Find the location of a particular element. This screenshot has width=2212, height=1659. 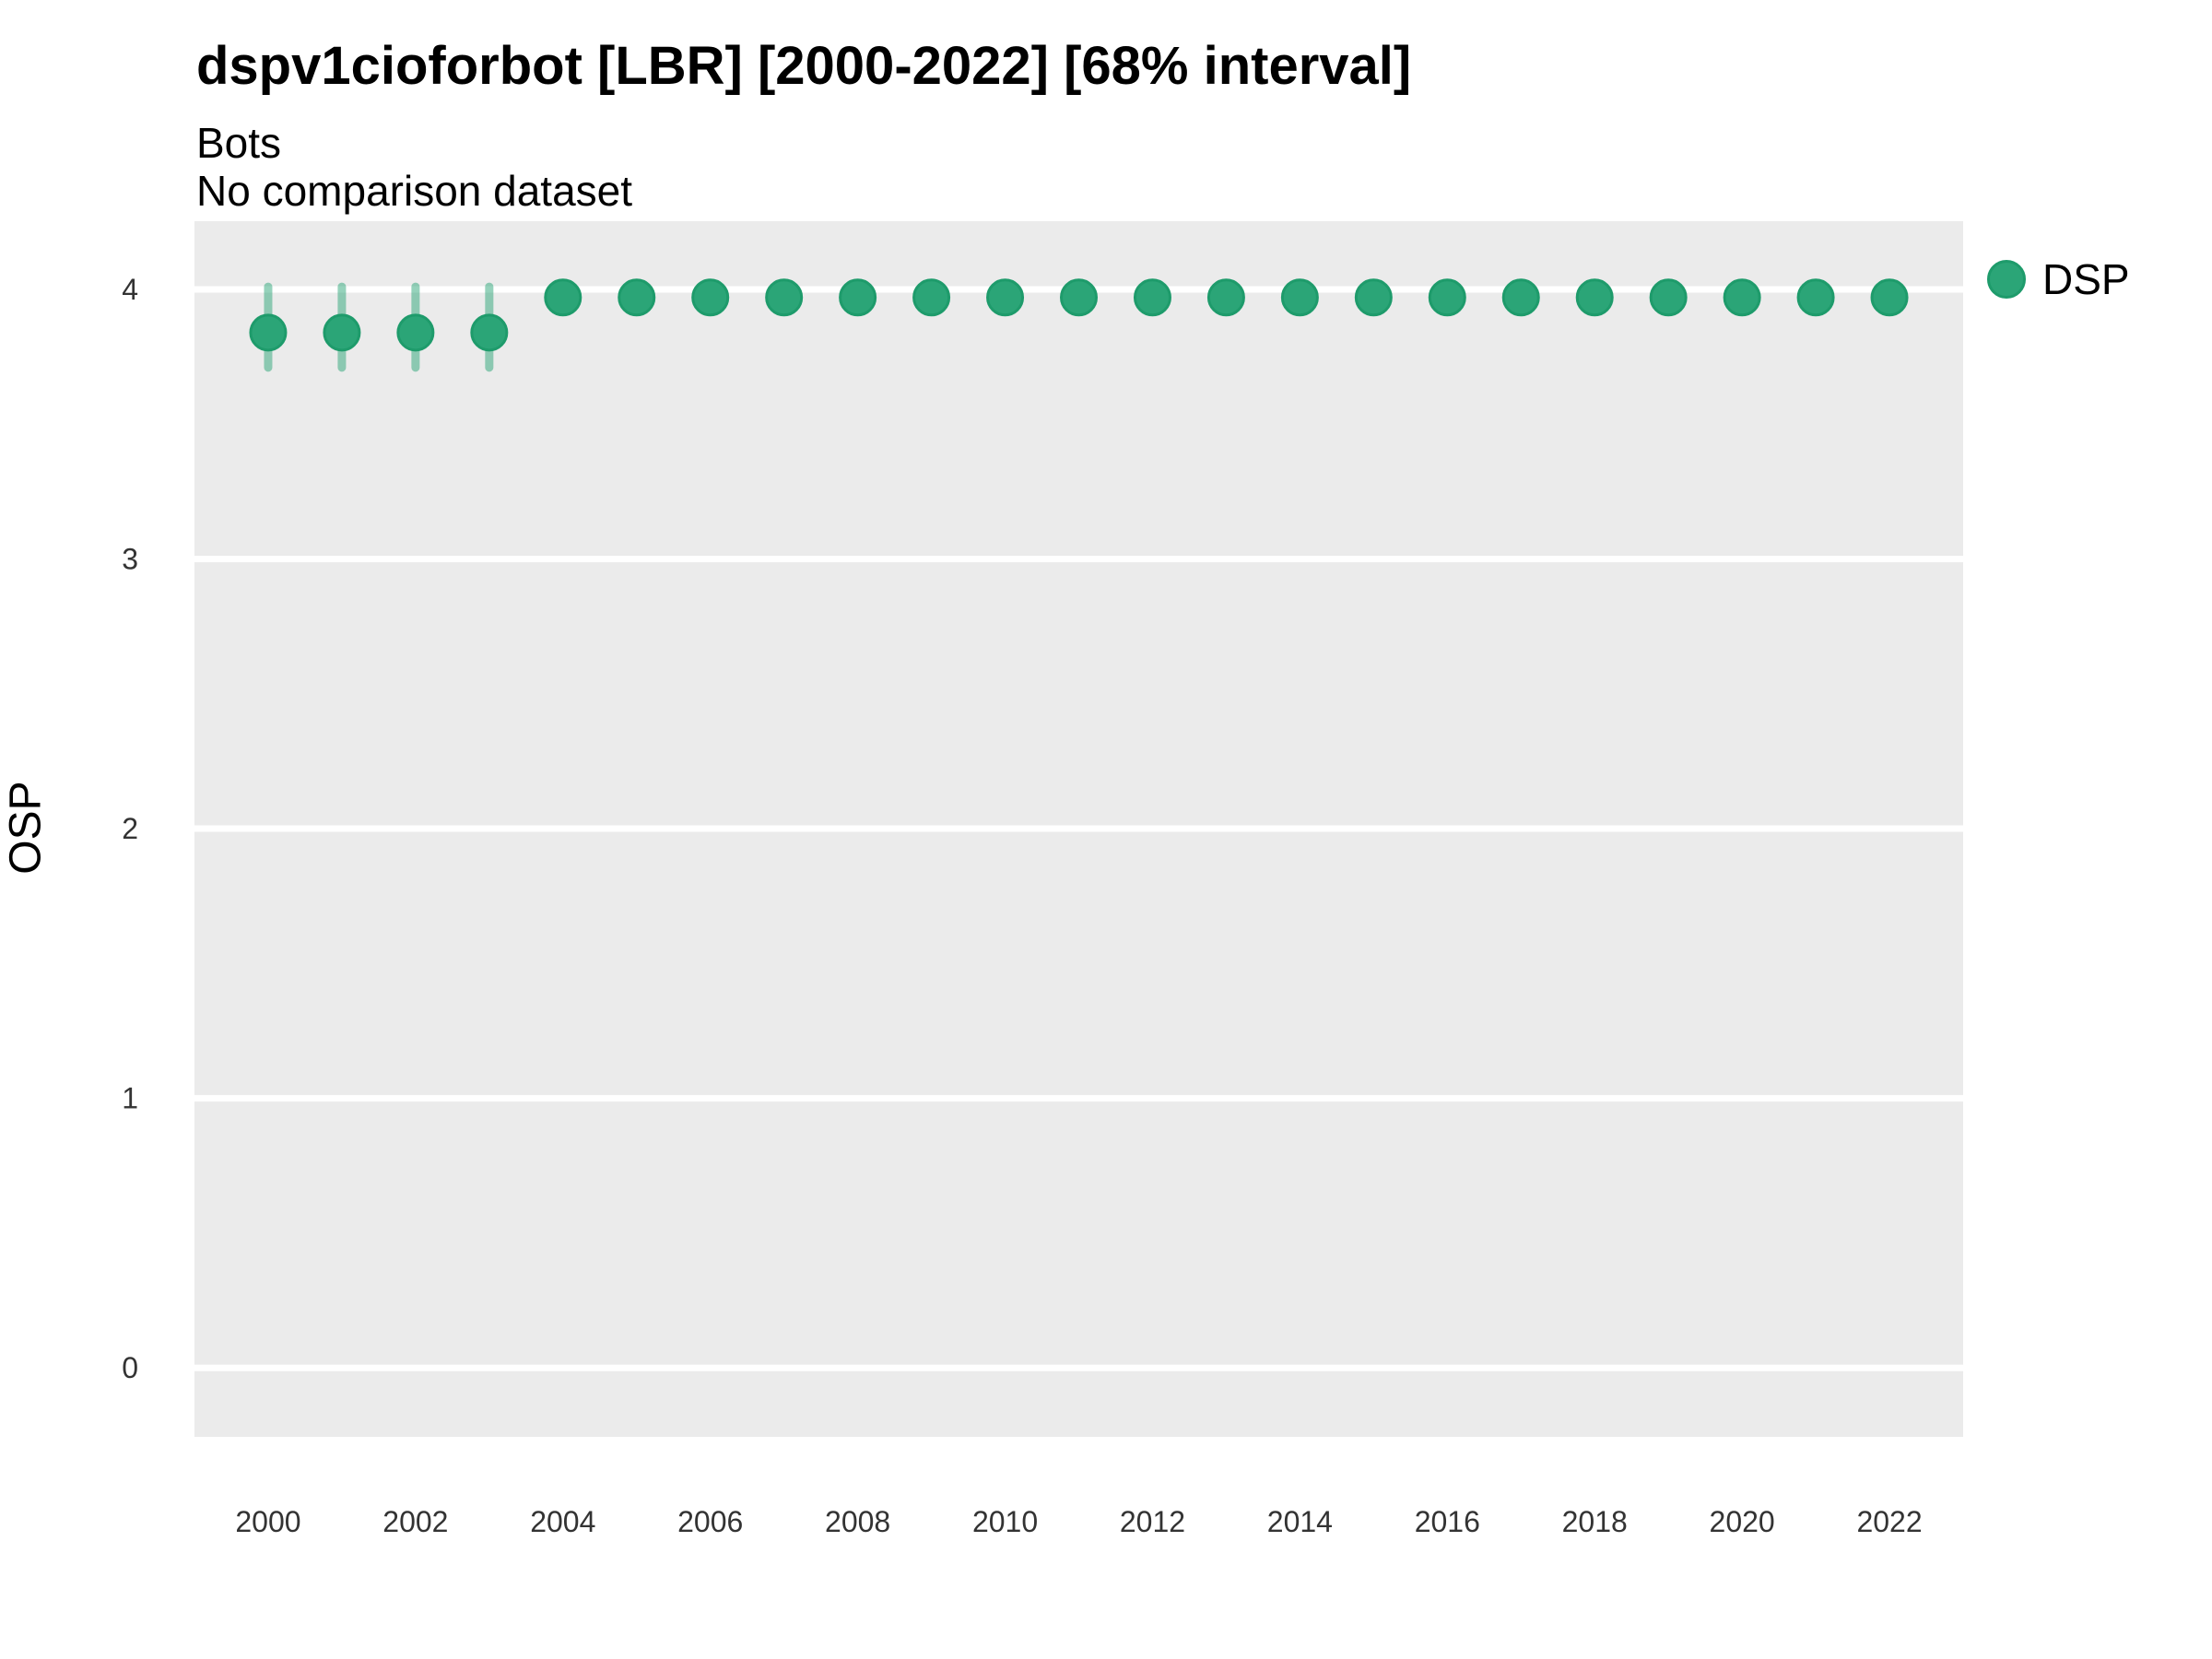

x-tick-label: 2014 is located at coordinates (1300, 1521).